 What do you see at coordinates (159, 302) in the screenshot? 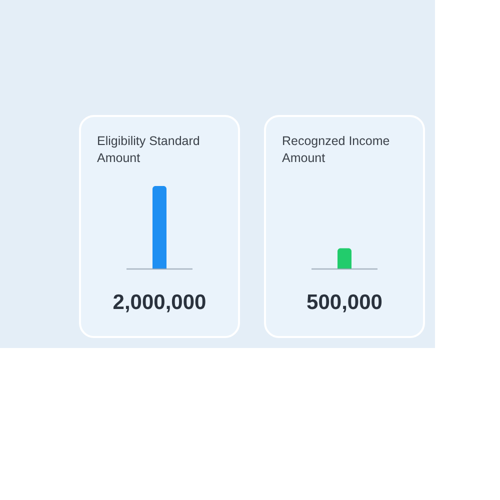
I see `data-label: 2,000,000` at bounding box center [159, 302].